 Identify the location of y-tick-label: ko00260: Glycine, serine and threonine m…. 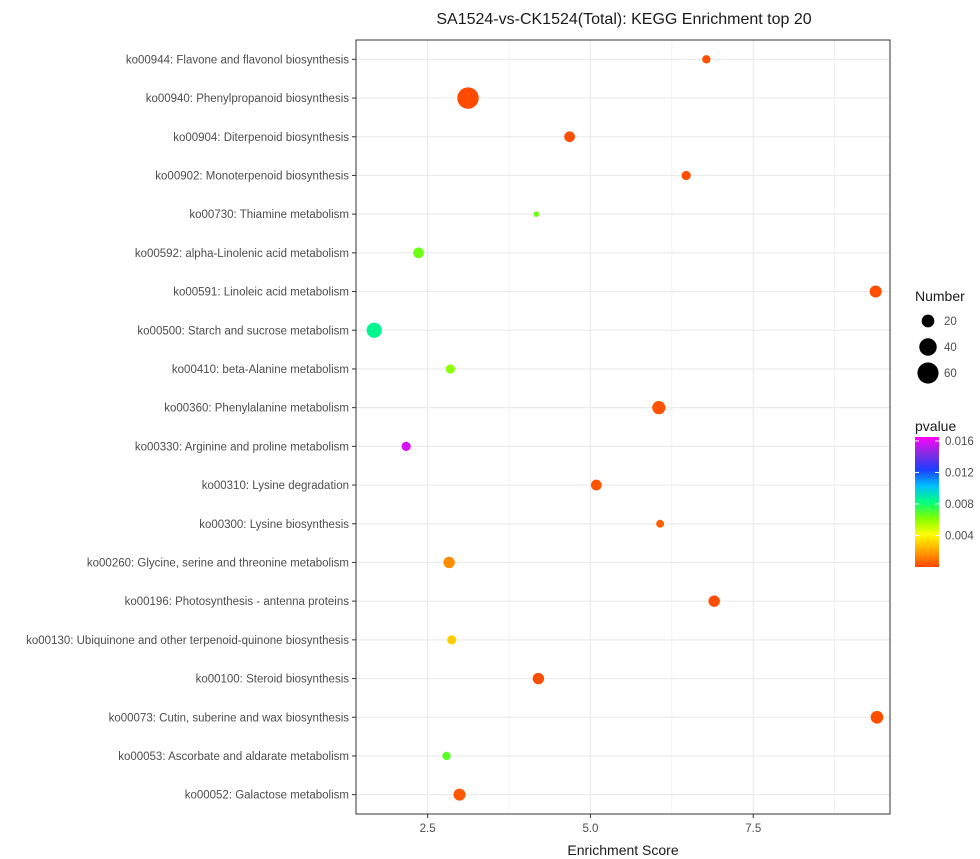
(218, 563).